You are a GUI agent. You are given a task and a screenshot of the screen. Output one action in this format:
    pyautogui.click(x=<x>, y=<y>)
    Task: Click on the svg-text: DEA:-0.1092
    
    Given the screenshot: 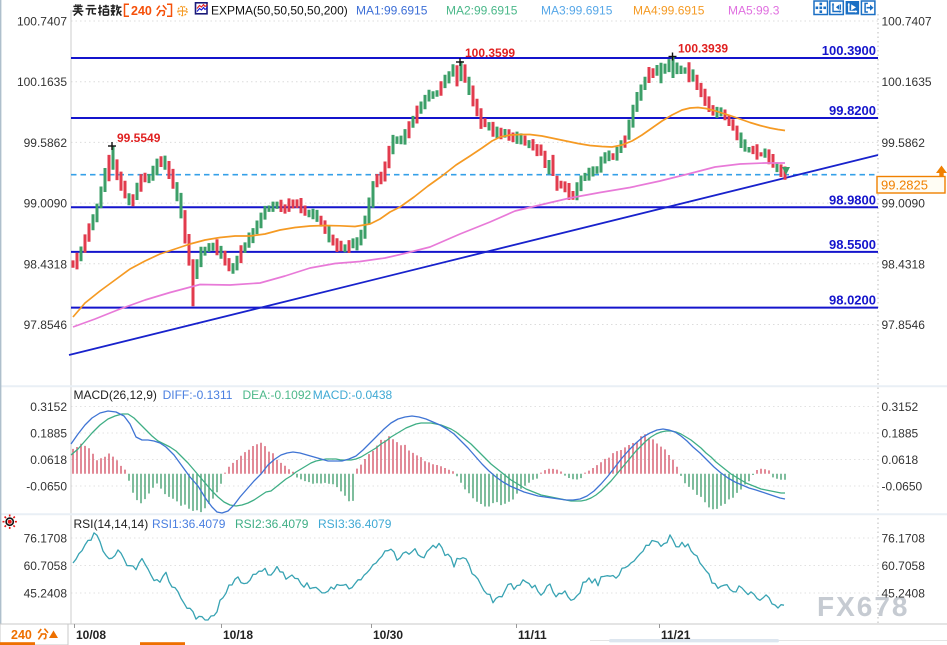 What is the action you would take?
    pyautogui.click(x=277, y=395)
    